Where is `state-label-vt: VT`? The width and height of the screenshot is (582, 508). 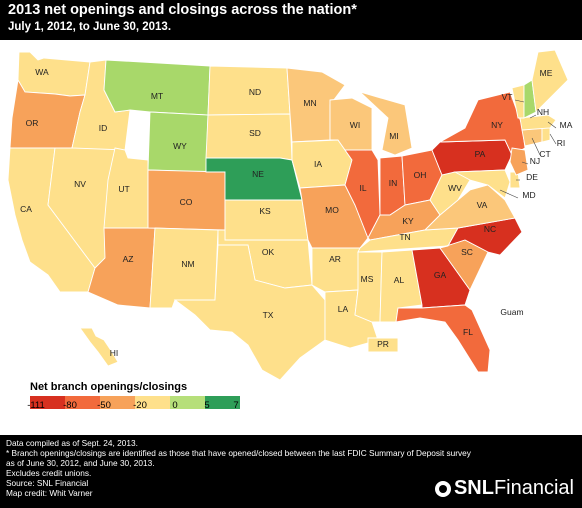 state-label-vt: VT is located at coordinates (507, 97).